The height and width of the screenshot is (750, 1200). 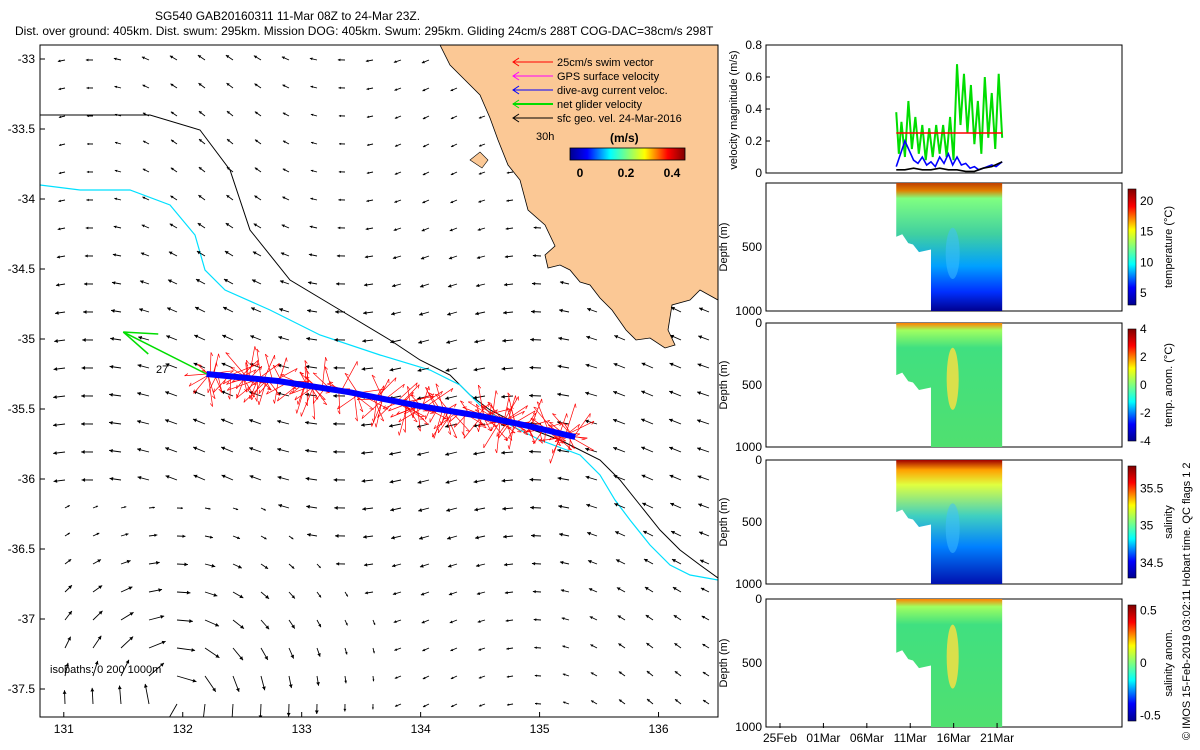 I want to click on velocity-frame, so click(x=944, y=109).